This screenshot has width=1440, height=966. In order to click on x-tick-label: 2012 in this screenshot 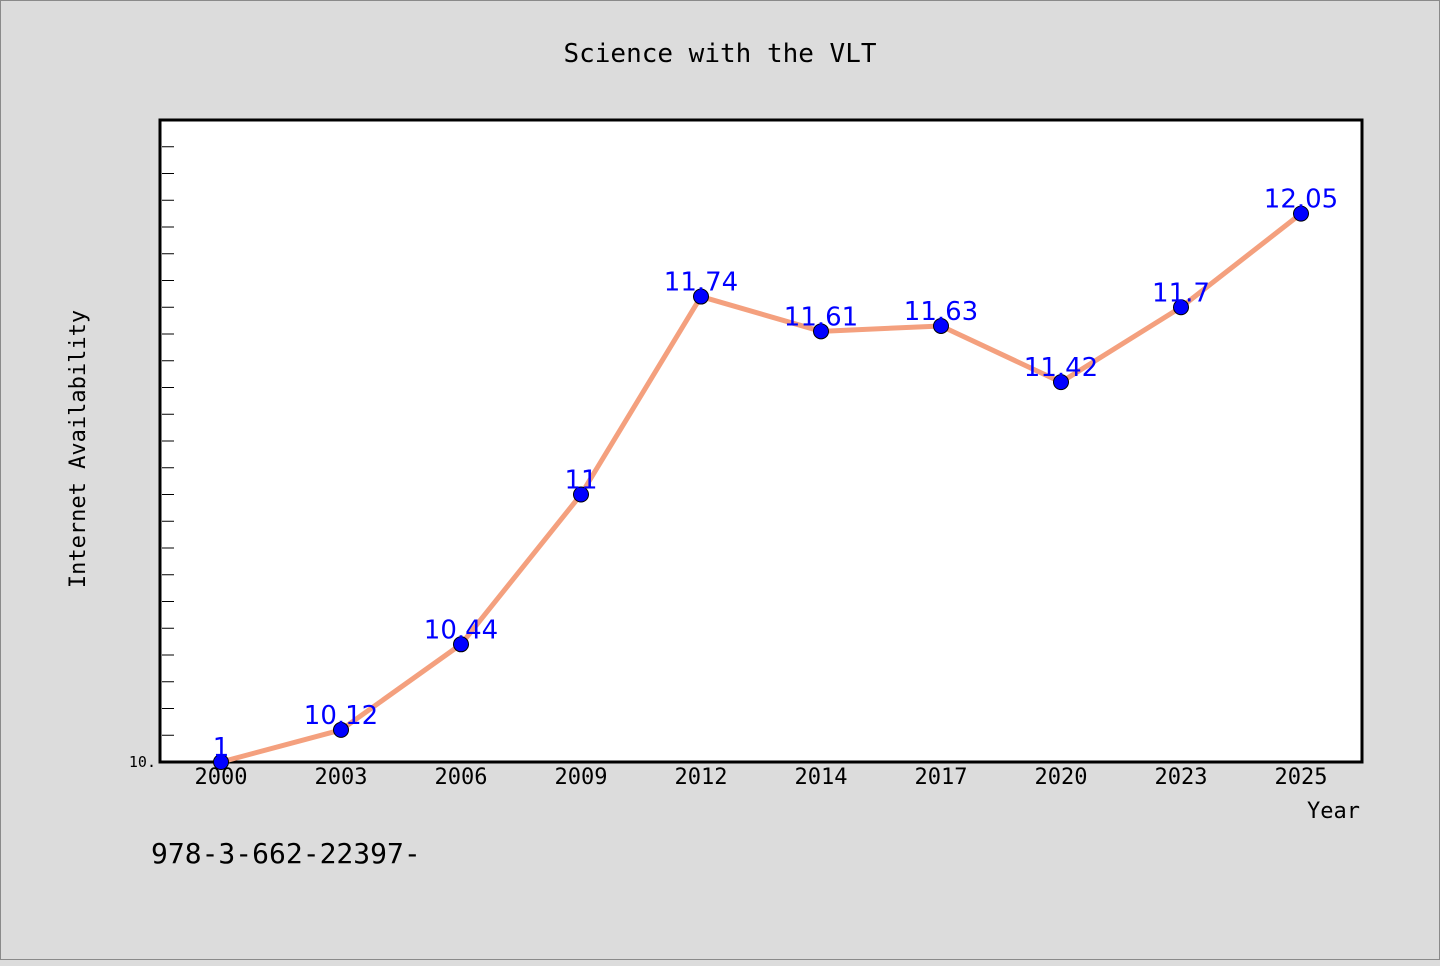, I will do `click(701, 777)`.